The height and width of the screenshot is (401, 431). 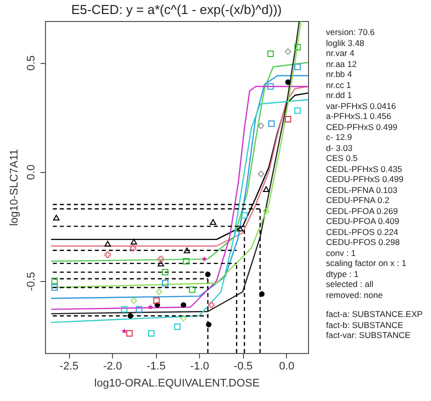 What do you see at coordinates (363, 221) in the screenshot?
I see `text: CEDU-PFOA 0.409` at bounding box center [363, 221].